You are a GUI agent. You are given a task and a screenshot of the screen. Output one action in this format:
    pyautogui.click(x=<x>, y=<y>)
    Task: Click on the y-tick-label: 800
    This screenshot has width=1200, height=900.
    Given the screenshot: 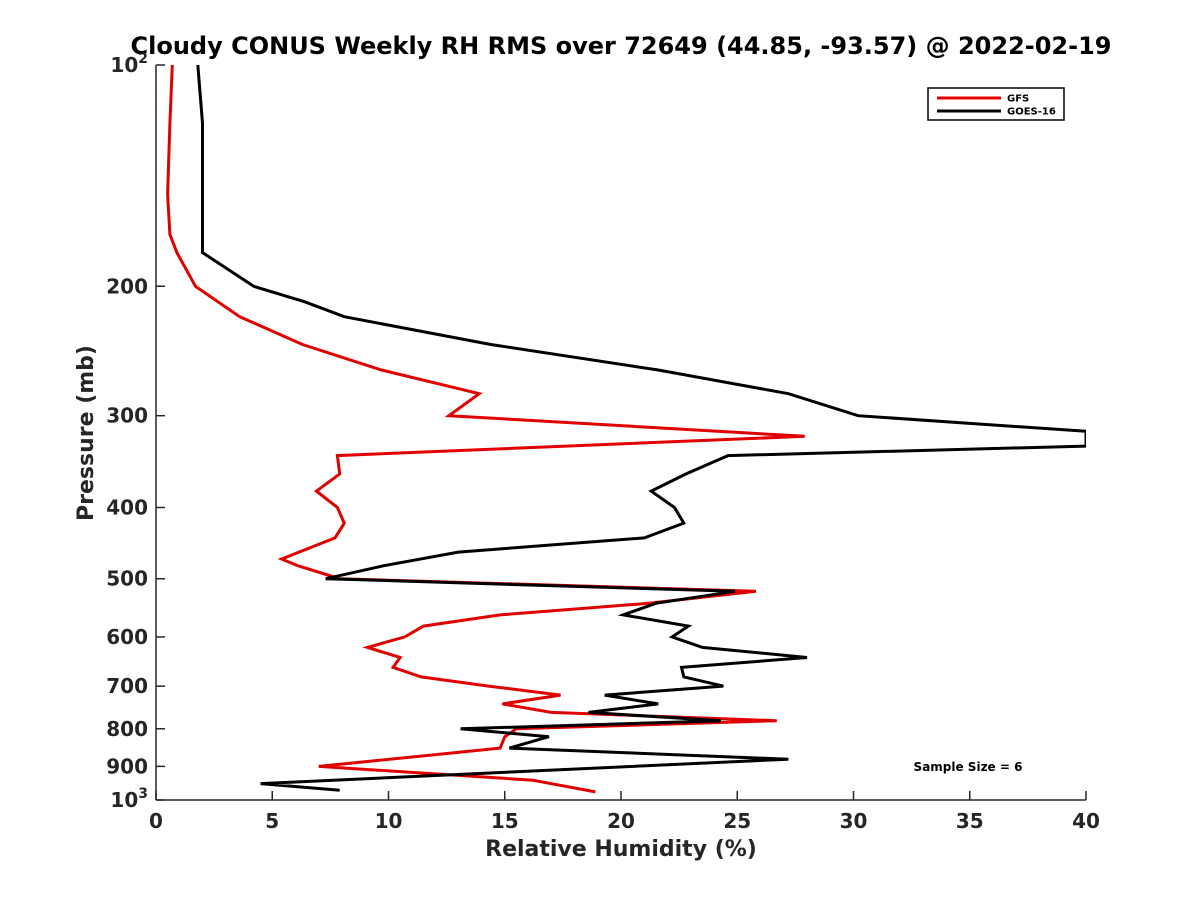 What is the action you would take?
    pyautogui.click(x=127, y=729)
    